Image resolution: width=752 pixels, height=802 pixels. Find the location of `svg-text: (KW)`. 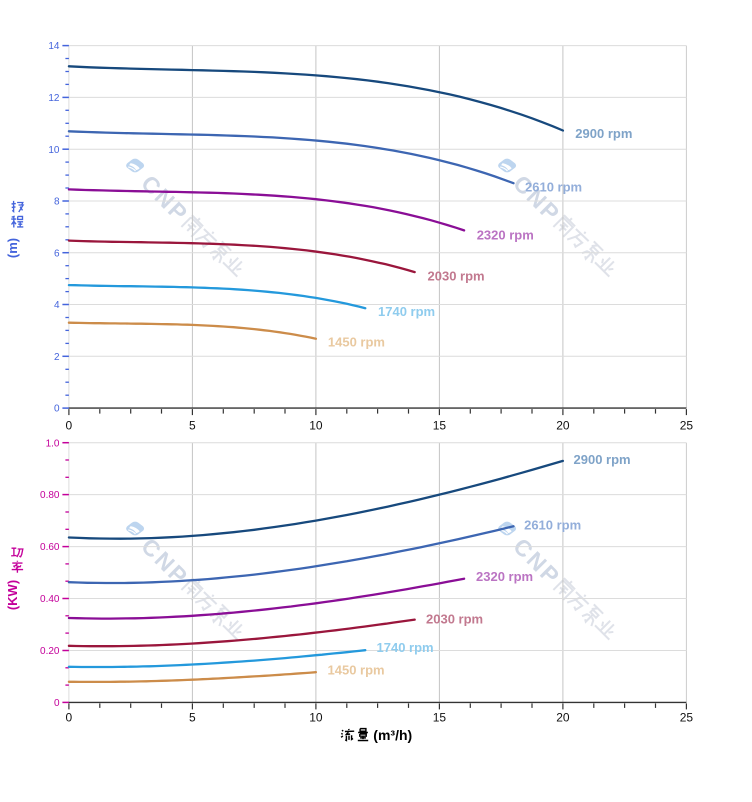

svg-text: (KW) is located at coordinates (12, 595).